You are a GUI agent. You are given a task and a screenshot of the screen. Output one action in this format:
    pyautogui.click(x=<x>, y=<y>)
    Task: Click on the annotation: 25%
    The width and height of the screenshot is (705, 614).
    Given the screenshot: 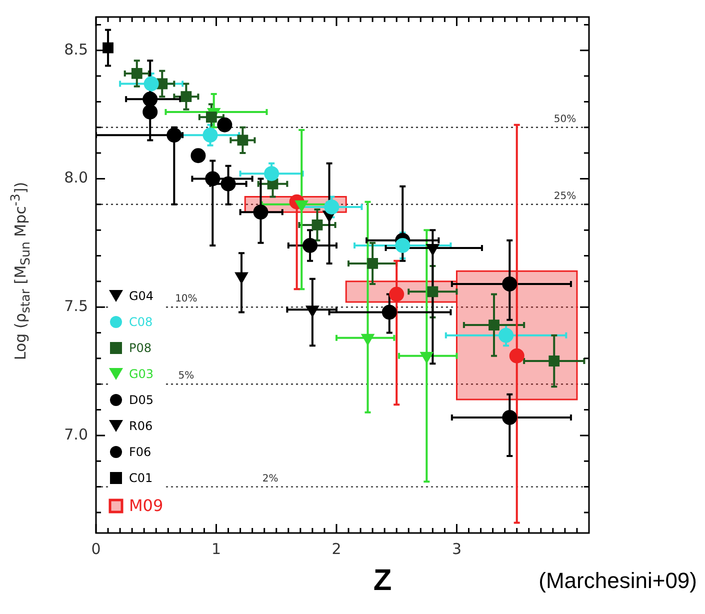 What is the action you would take?
    pyautogui.click(x=565, y=196)
    